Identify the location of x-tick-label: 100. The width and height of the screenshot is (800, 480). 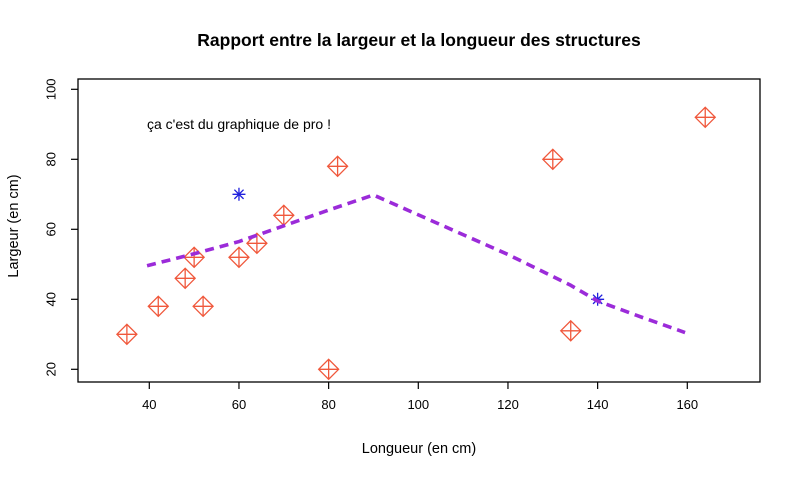
(418, 404).